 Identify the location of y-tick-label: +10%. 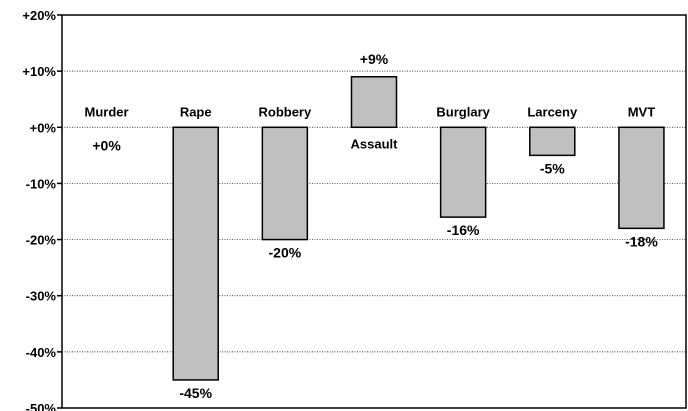
(39, 71).